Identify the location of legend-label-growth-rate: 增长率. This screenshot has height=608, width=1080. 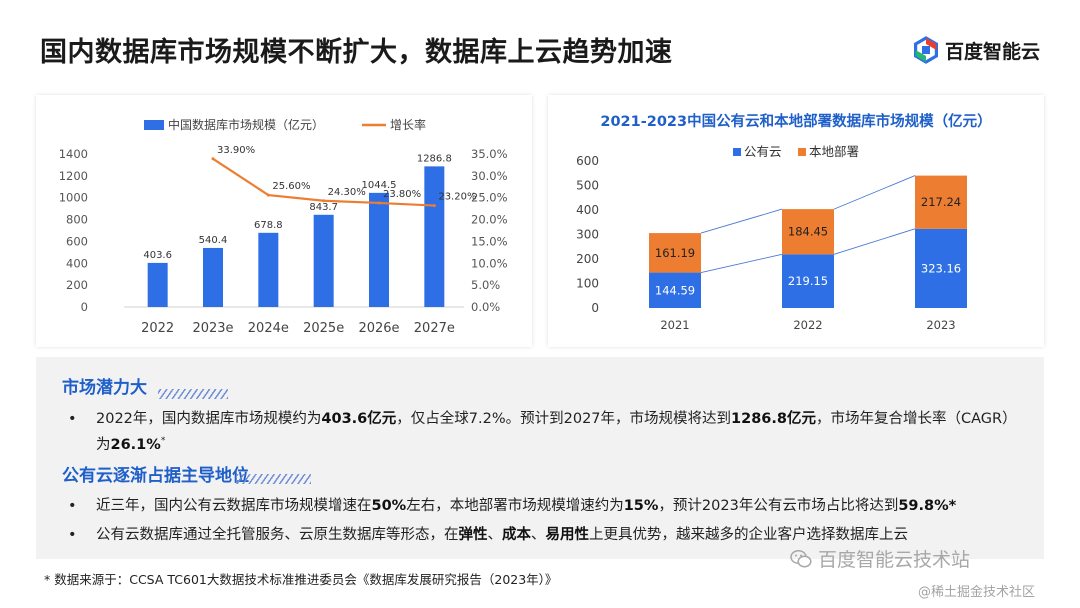
(408, 124).